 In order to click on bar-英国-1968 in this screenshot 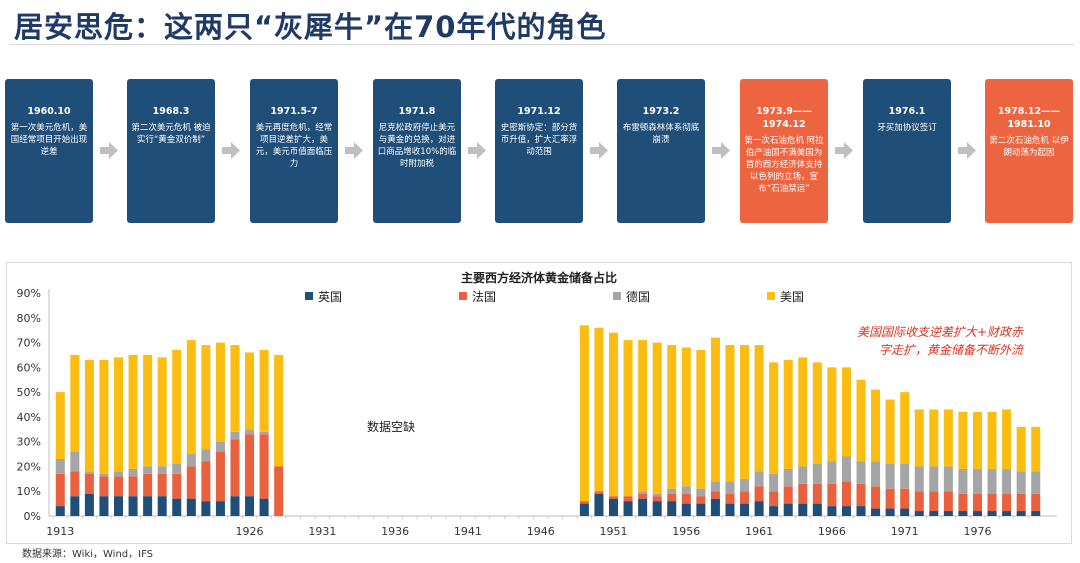, I will do `click(861, 511)`.